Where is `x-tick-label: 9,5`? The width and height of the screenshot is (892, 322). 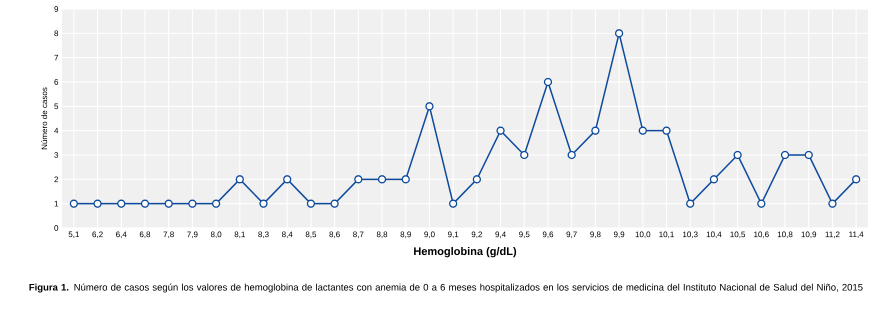
x-tick-label: 9,5 is located at coordinates (524, 235).